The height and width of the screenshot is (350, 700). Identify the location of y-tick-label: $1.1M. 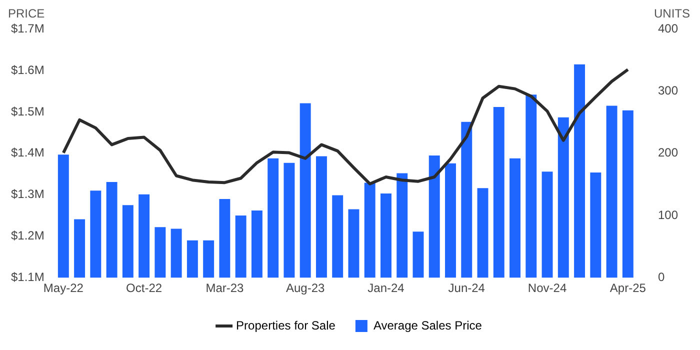
(27, 277).